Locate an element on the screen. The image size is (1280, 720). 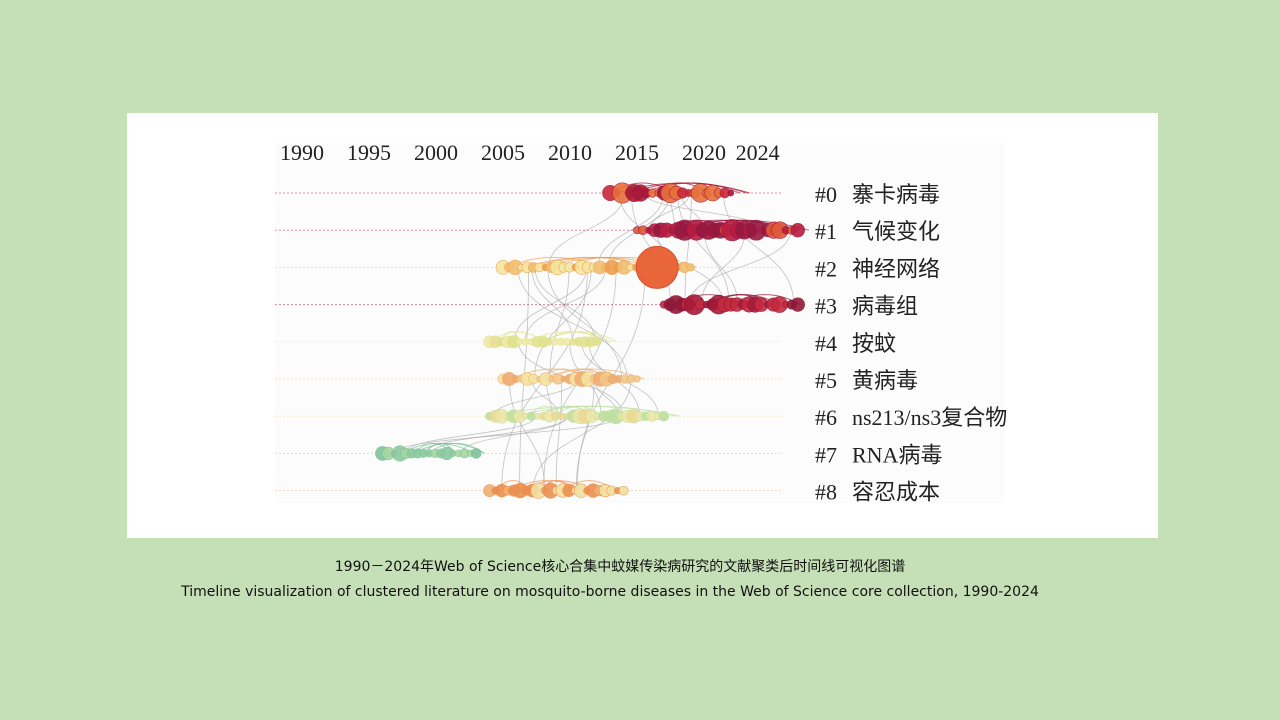
cluster-label: RNA病毒 is located at coordinates (897, 454).